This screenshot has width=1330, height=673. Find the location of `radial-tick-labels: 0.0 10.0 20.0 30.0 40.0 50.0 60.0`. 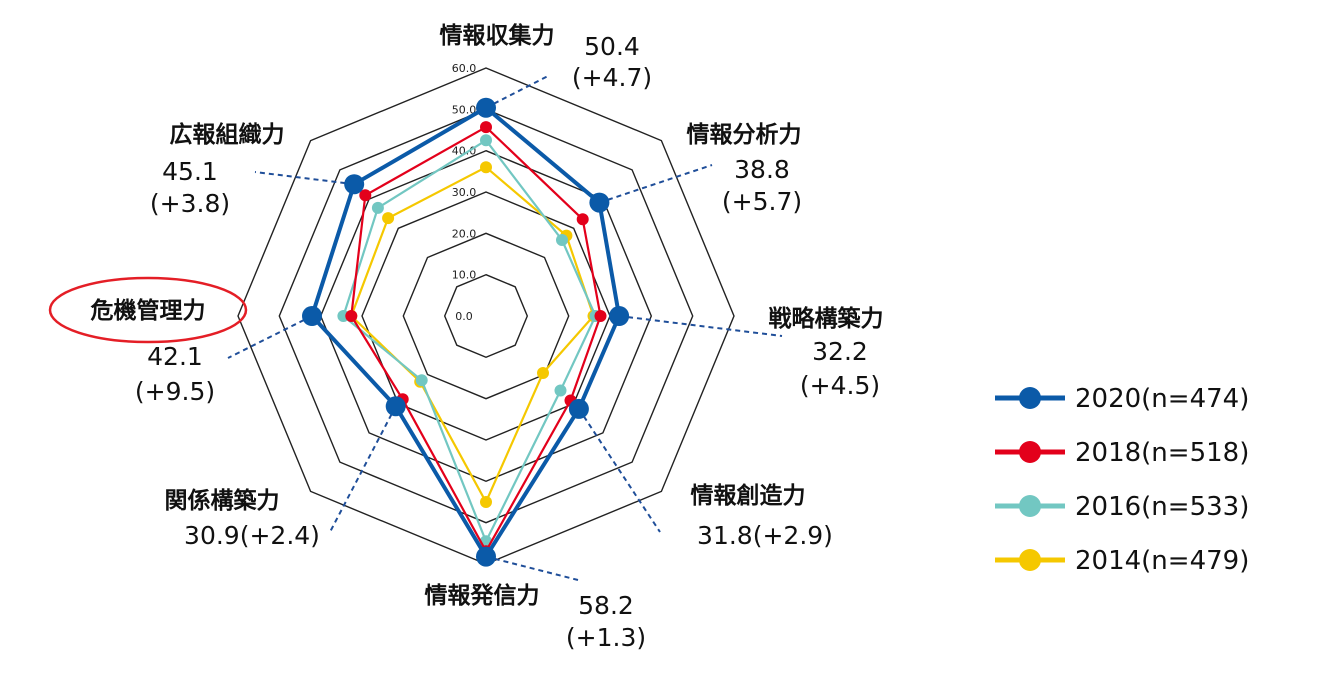

radial-tick-labels: 0.0 10.0 20.0 30.0 40.0 50.0 60.0 is located at coordinates (464, 192).